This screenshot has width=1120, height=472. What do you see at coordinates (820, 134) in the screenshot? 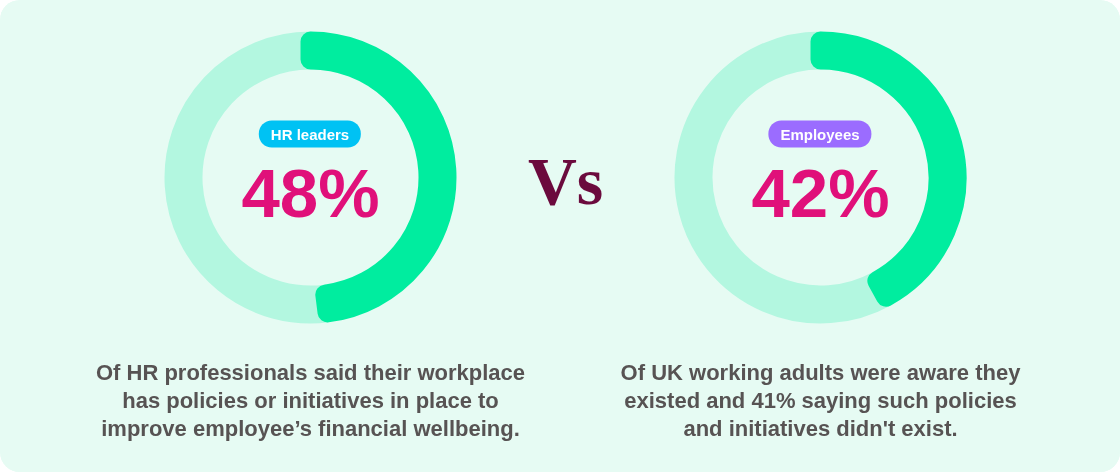
I see `text: Employees` at bounding box center [820, 134].